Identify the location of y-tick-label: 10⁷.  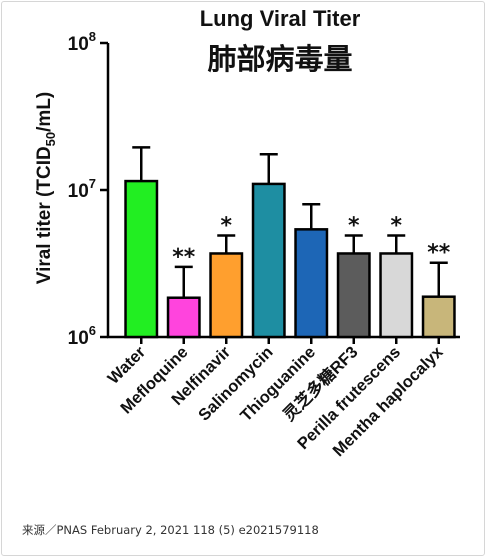
(82, 189).